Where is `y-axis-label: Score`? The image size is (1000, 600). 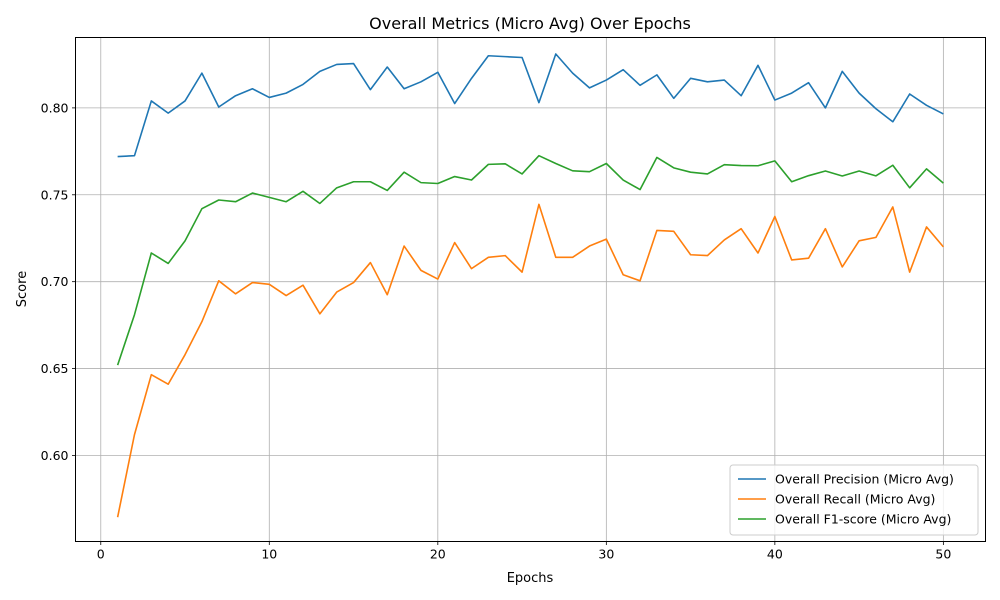 y-axis-label: Score is located at coordinates (22, 289).